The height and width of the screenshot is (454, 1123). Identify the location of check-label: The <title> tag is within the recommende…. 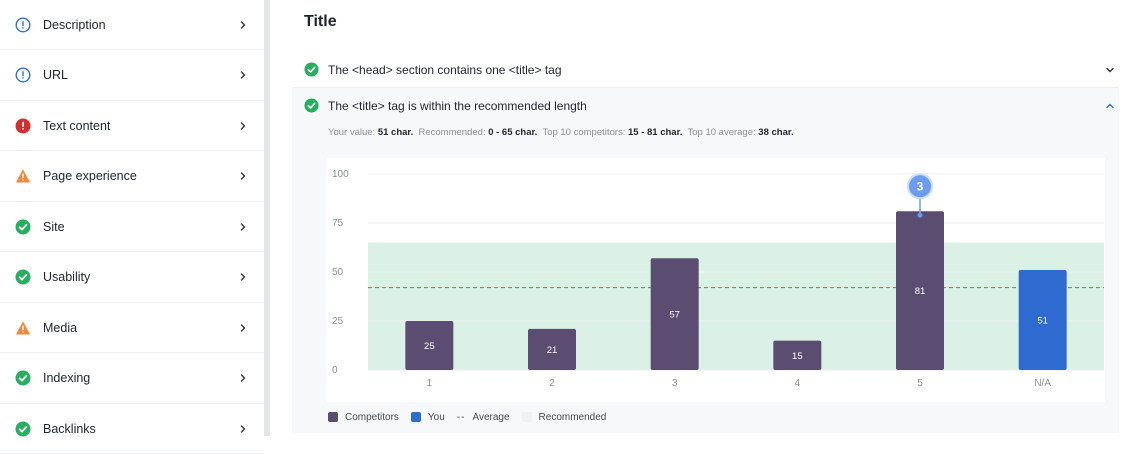
(457, 106).